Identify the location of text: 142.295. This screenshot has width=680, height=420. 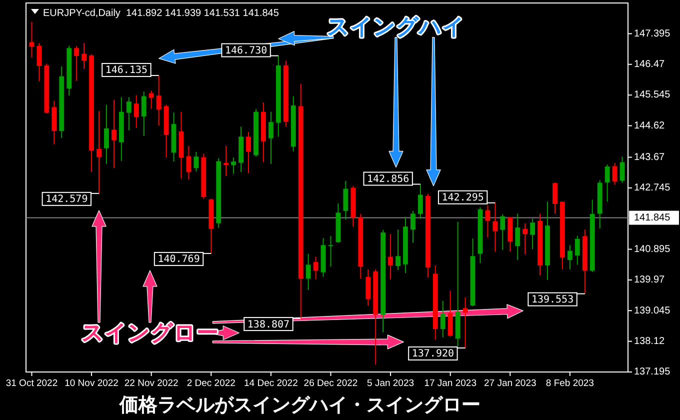
(463, 198).